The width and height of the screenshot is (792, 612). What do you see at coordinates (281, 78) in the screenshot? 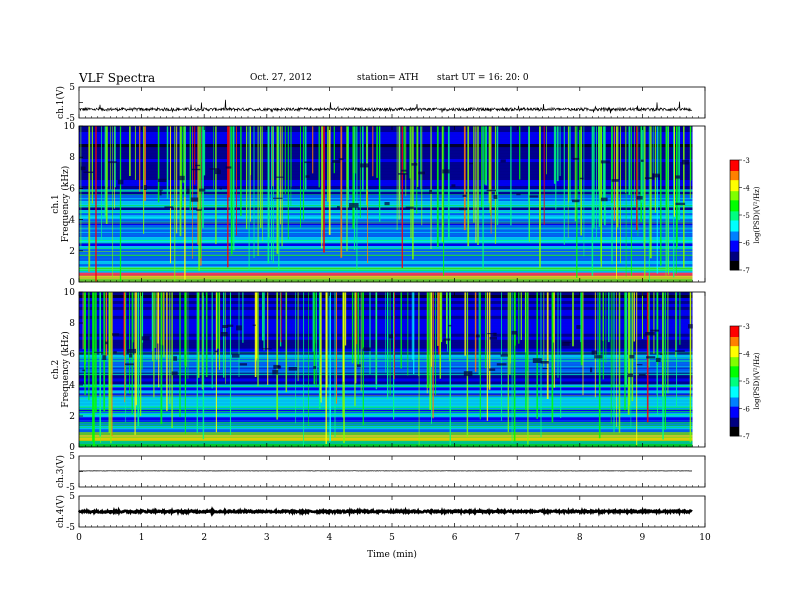
I see `date-label: Oct. 27, 2012` at bounding box center [281, 78].